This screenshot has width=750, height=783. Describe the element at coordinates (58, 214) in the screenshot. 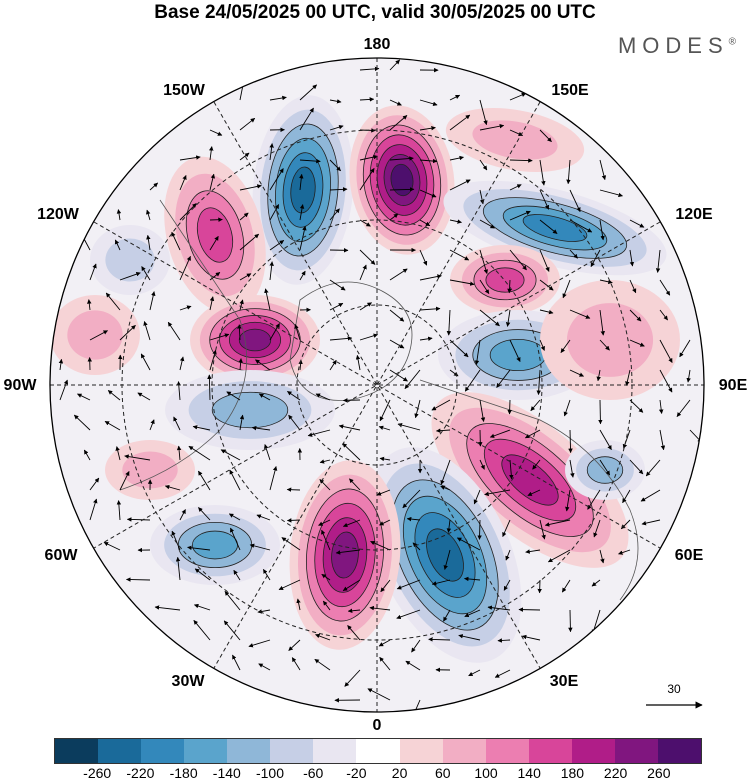

I see `lon-label-120w: 120W` at that location.